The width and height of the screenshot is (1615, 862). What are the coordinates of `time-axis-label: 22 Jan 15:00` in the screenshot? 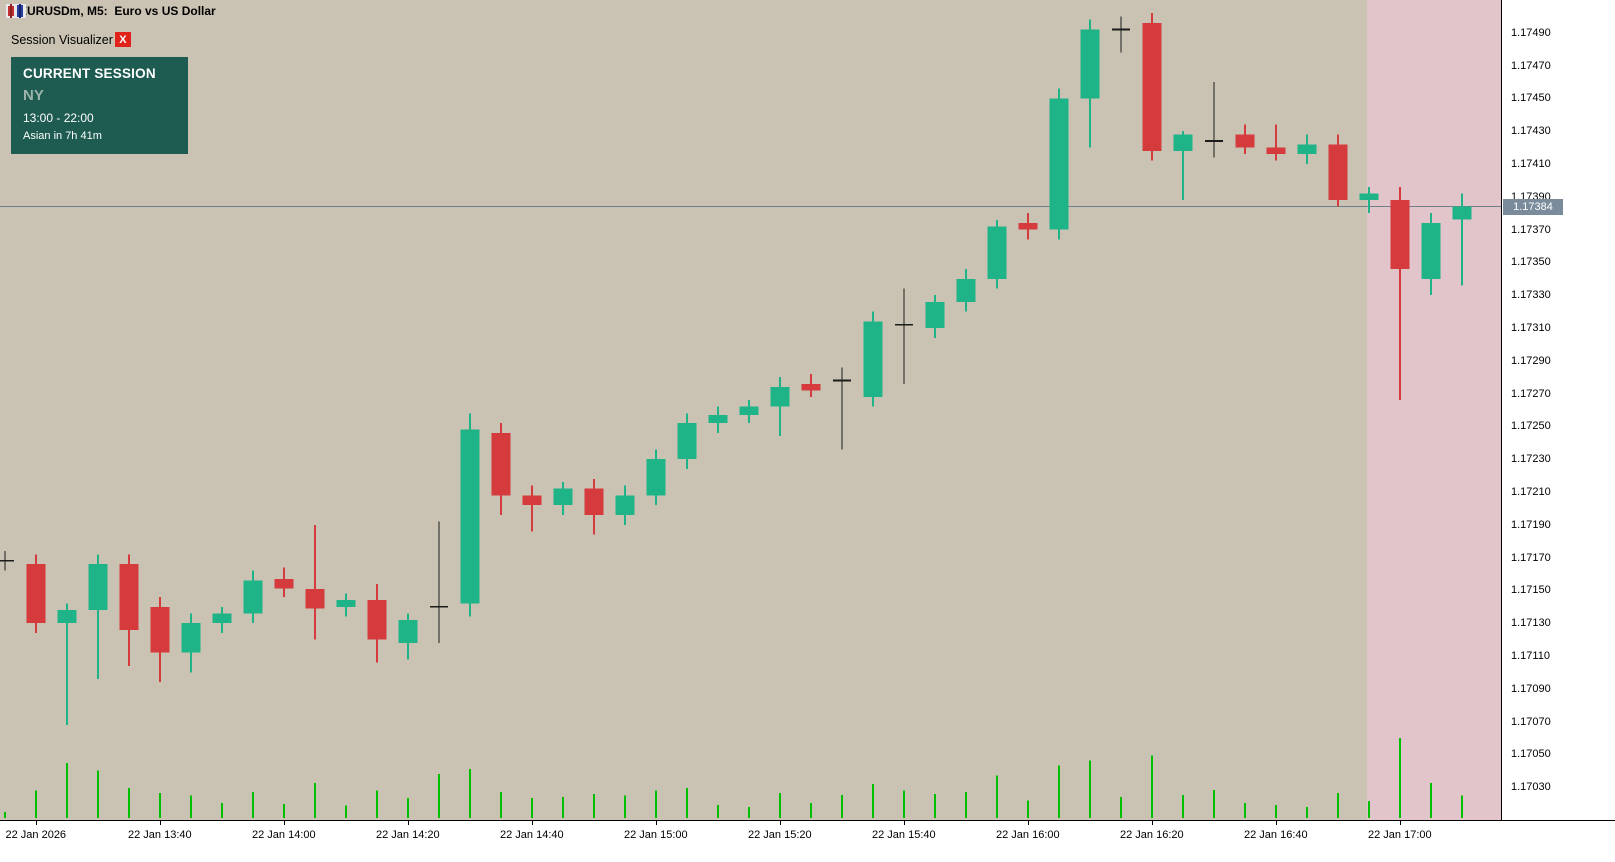 It's located at (656, 835).